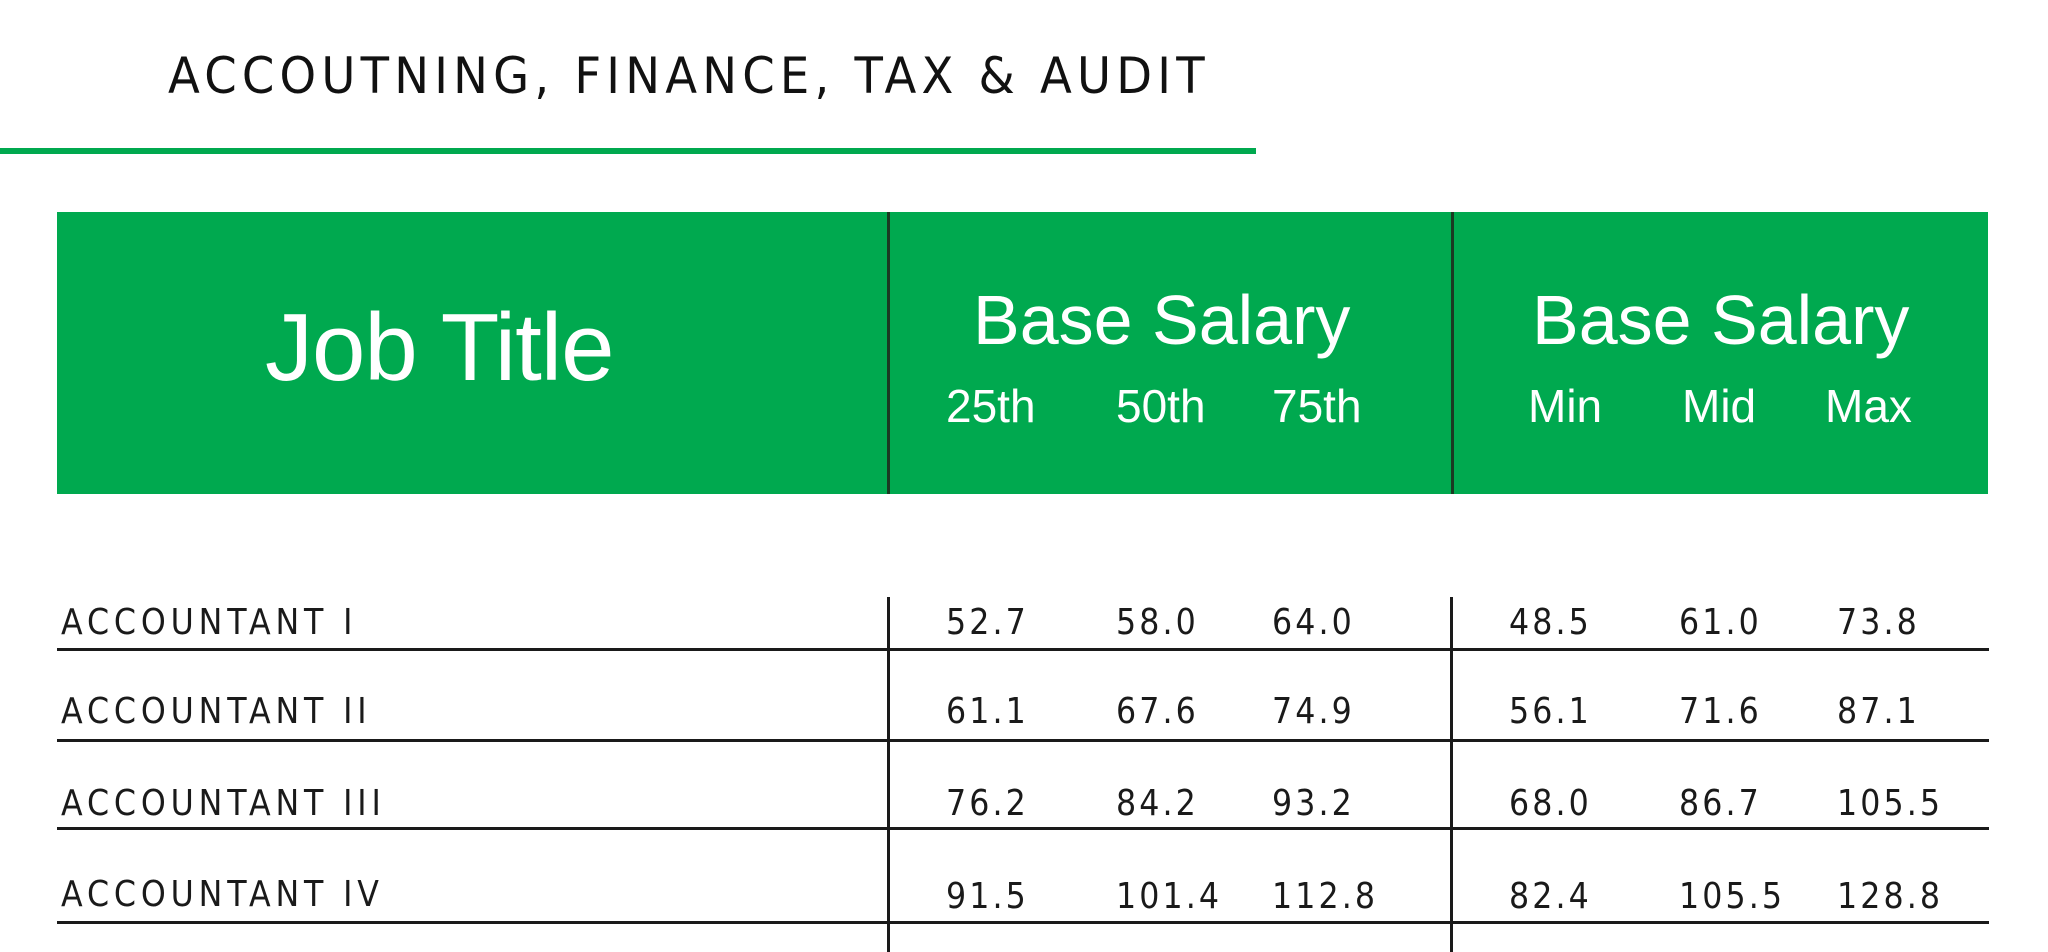 This screenshot has width=2048, height=952. Describe the element at coordinates (1169, 896) in the screenshot. I see `value-50th: 101.4` at that location.